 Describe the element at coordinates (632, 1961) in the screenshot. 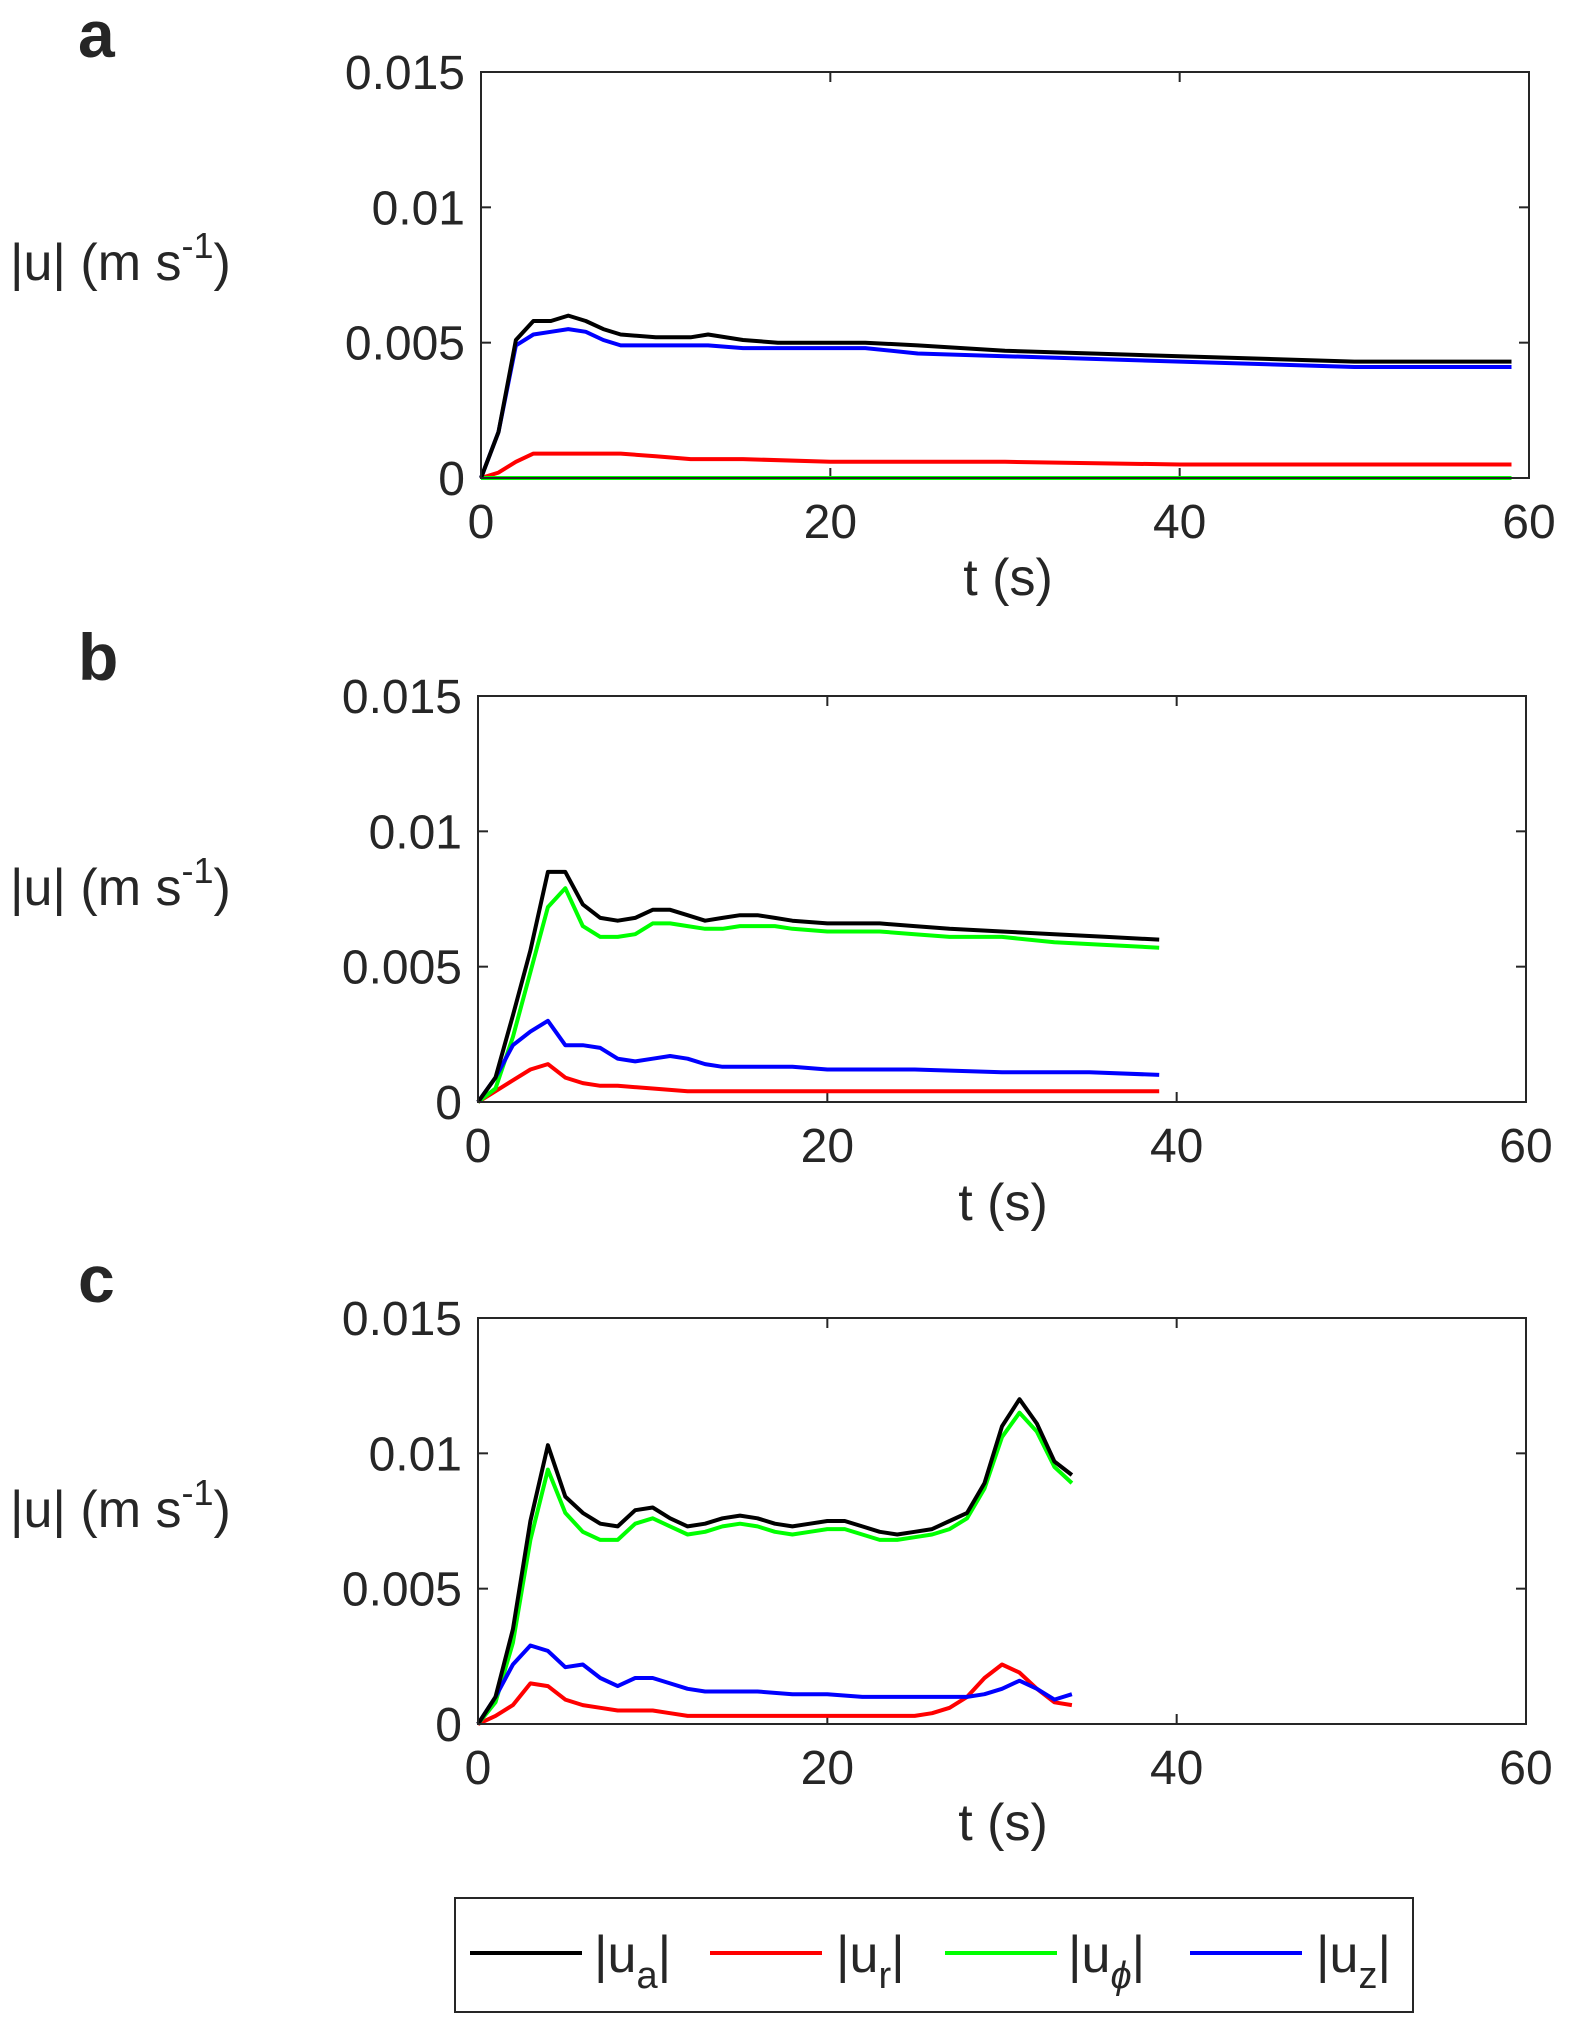

I see `legend-label: |ua|` at that location.